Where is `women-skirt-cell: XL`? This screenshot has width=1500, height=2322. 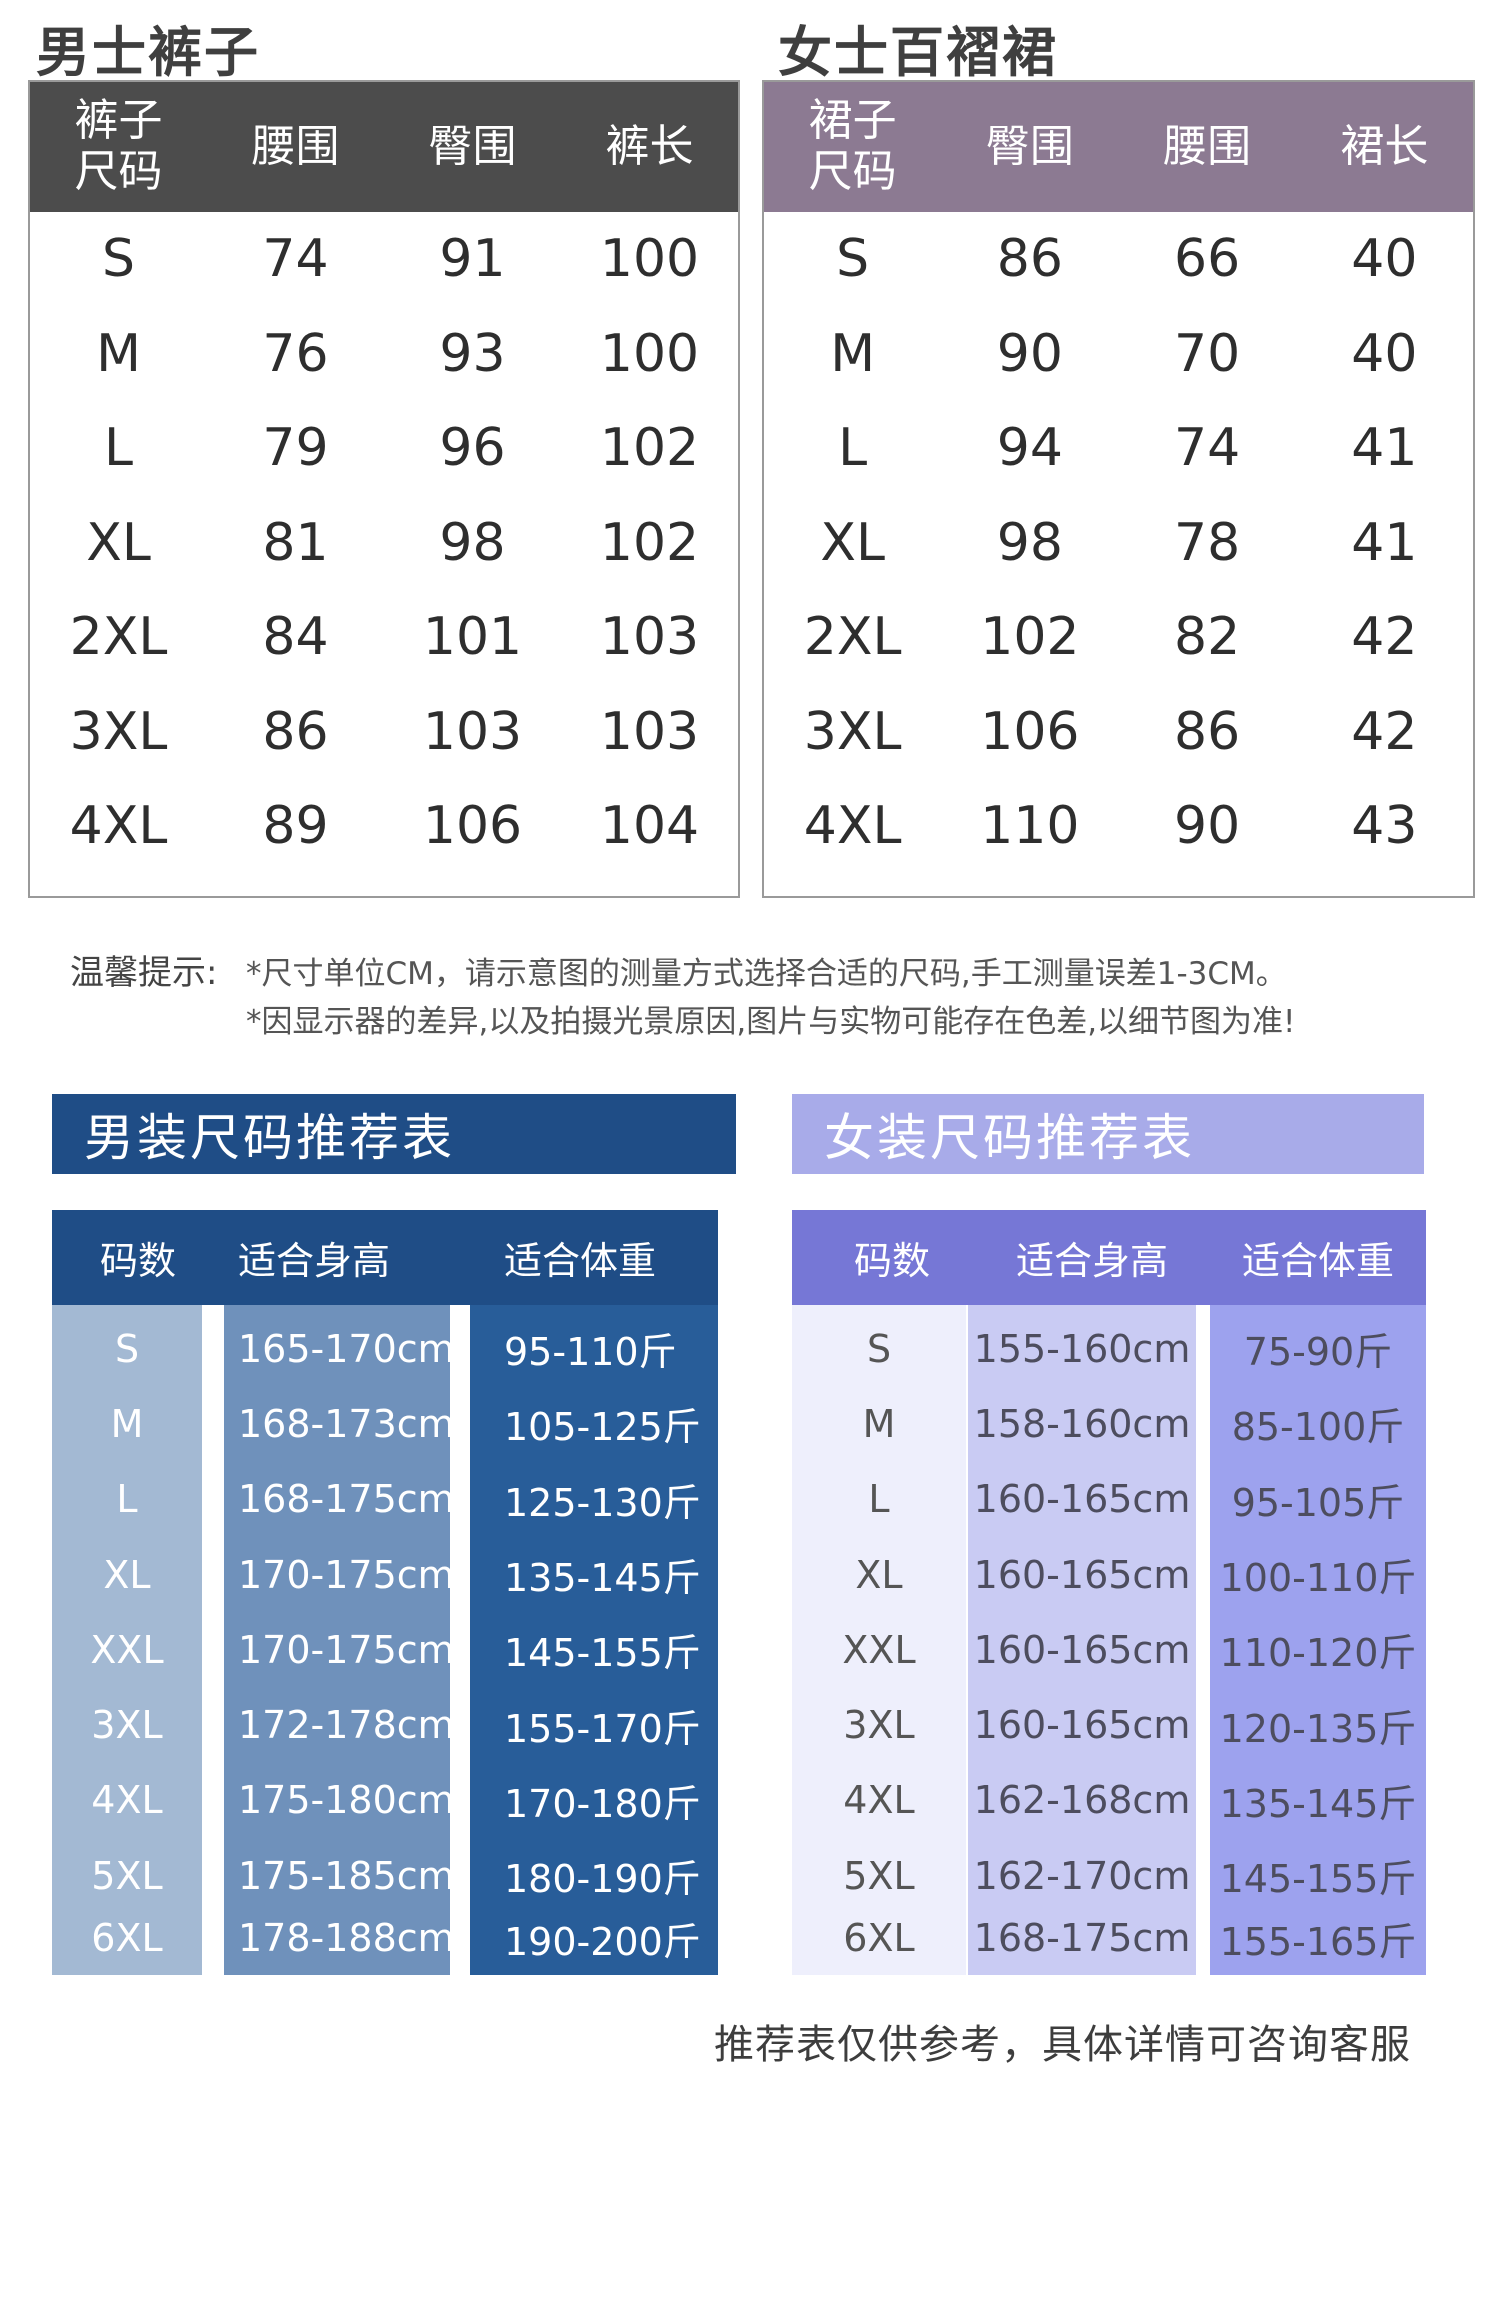
women-skirt-cell: XL is located at coordinates (852, 542).